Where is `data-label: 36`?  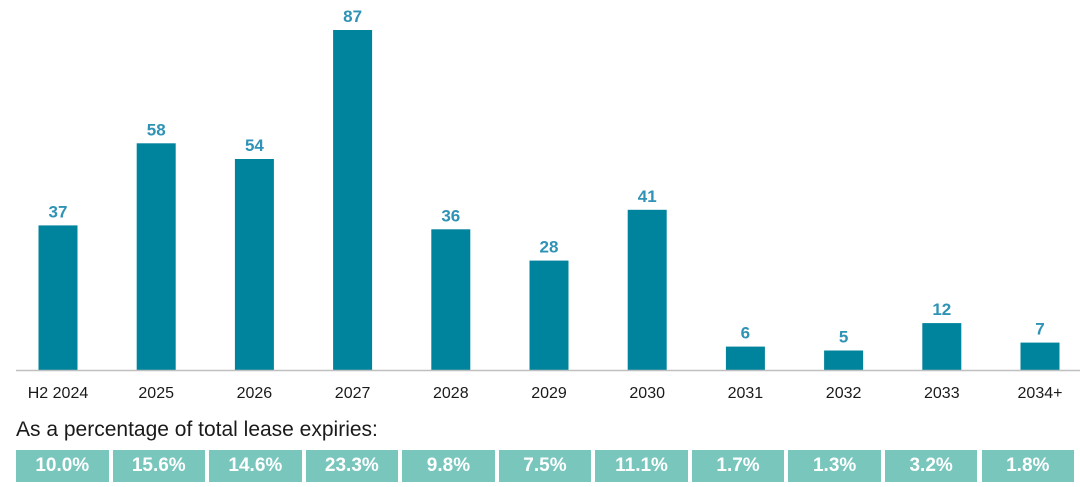
data-label: 36 is located at coordinates (450, 215).